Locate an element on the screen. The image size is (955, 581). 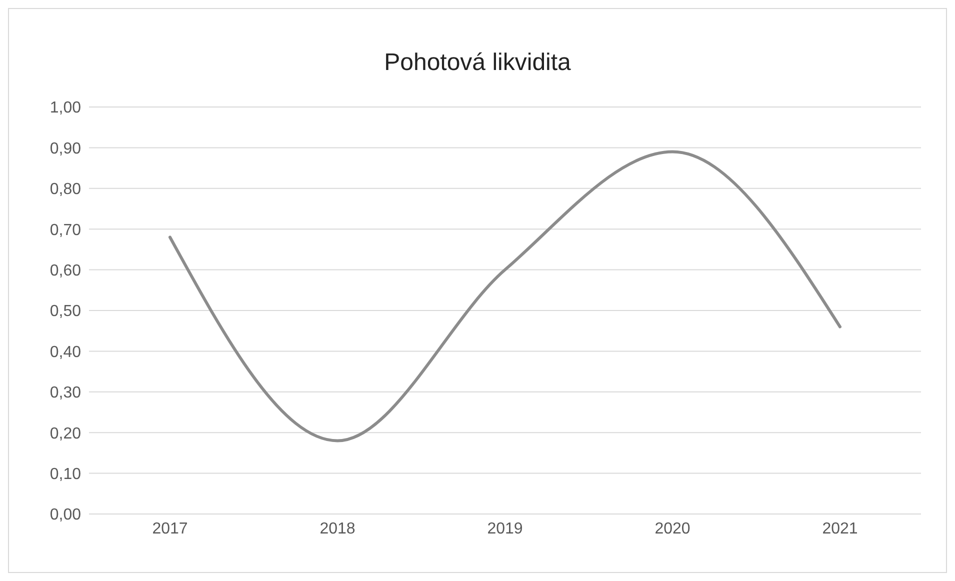
y-tick-label: 0,70 is located at coordinates (66, 230).